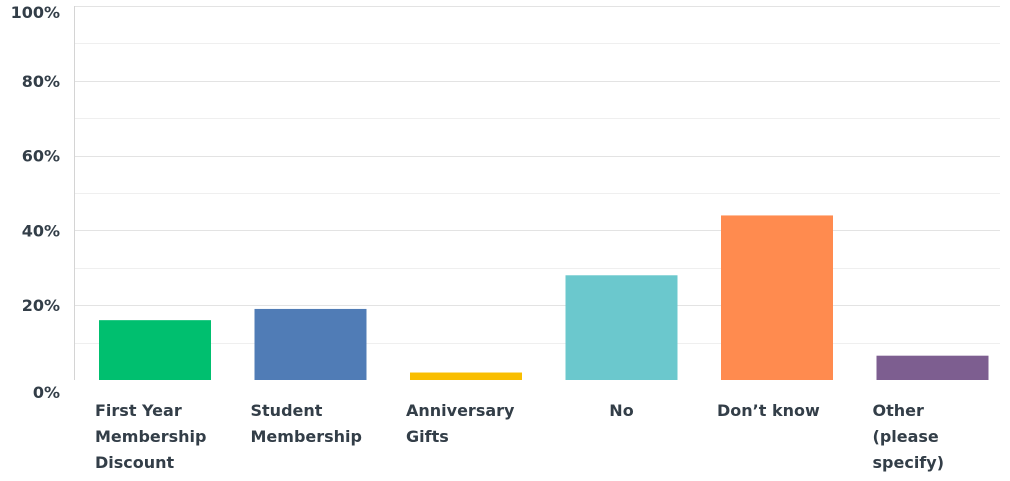  What do you see at coordinates (307, 423) in the screenshot?
I see `x-category-label: Student Membership` at bounding box center [307, 423].